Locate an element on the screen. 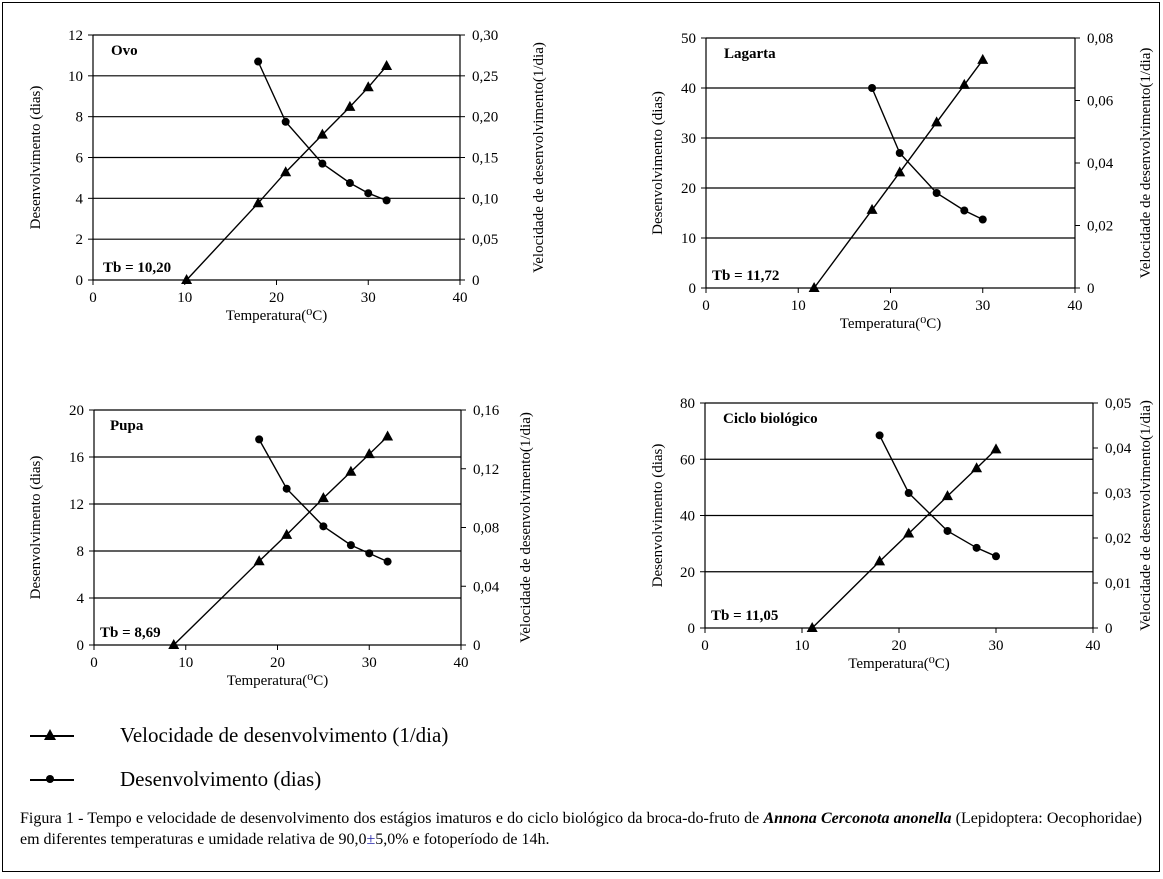 The width and height of the screenshot is (1163, 879). y-tick-label: 80 is located at coordinates (687, 404).